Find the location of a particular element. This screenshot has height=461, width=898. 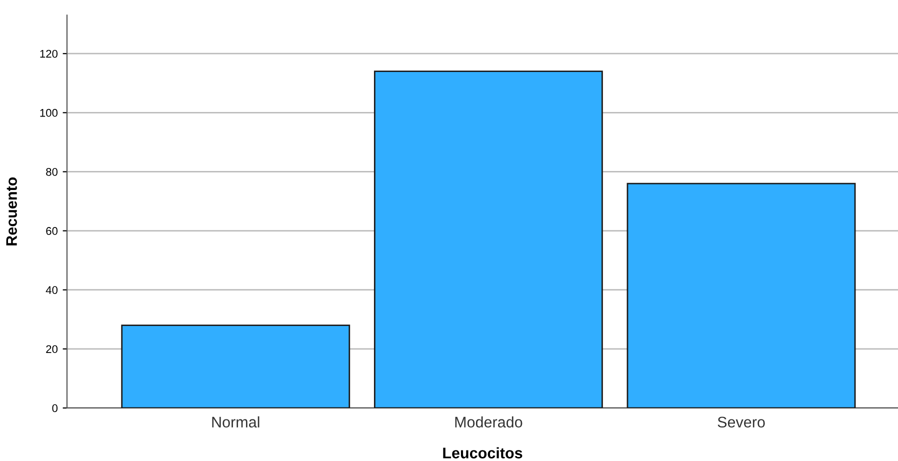

y-tick-label: 100 is located at coordinates (49, 112).